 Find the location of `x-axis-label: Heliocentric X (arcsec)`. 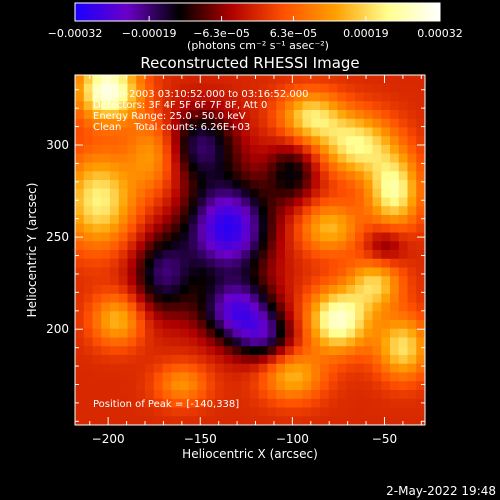

x-axis-label: Heliocentric X (arcsec) is located at coordinates (250, 454).